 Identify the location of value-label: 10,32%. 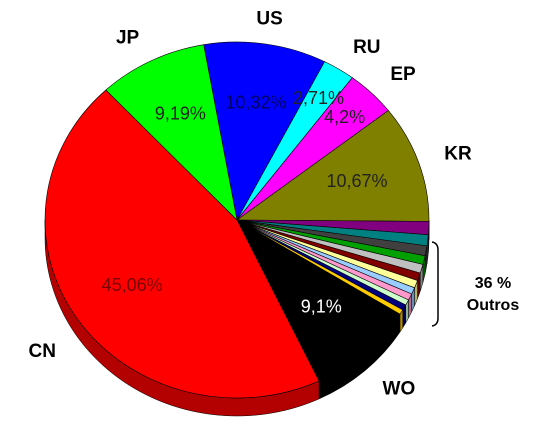
(255, 103).